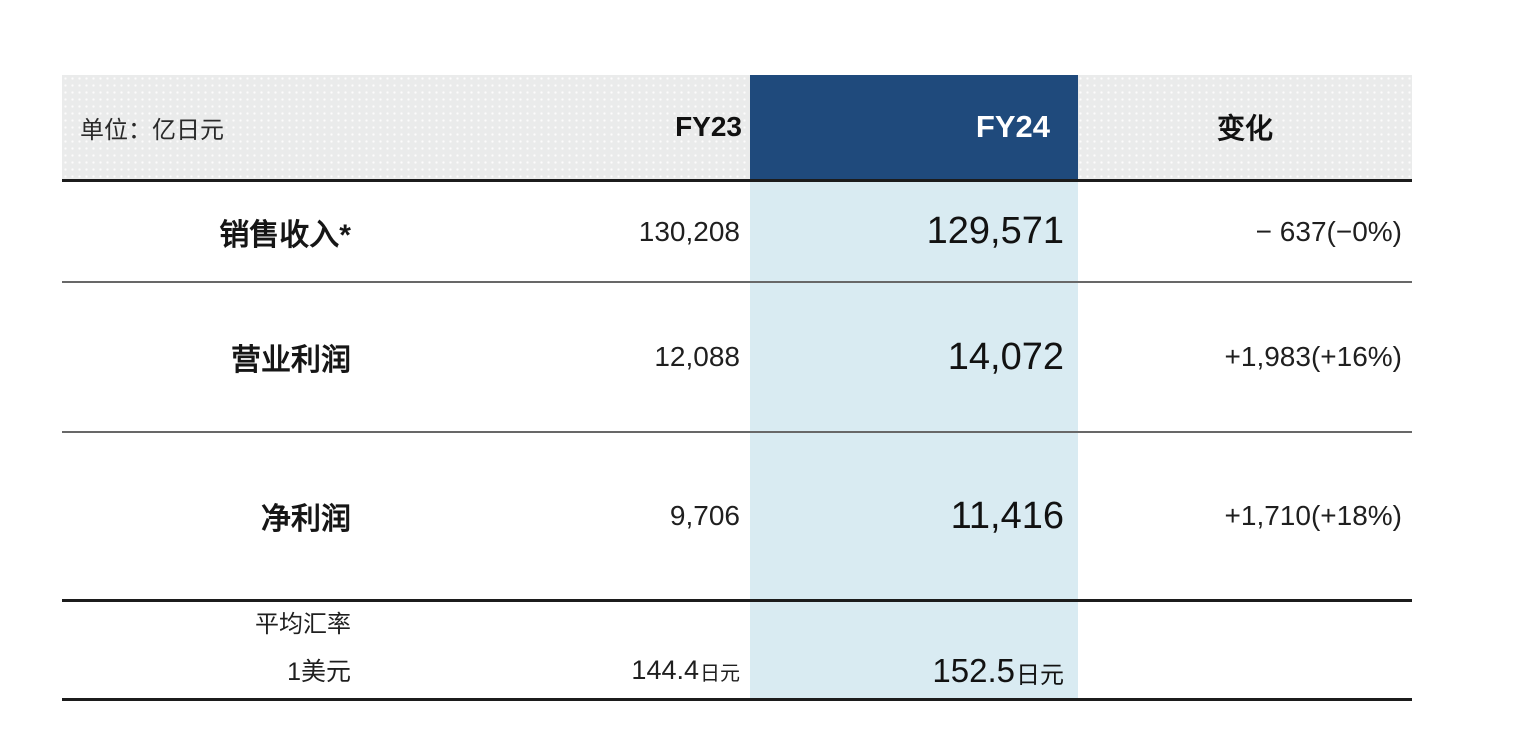  I want to click on exchange-rate-change-empty-cell, so click(1245, 650).